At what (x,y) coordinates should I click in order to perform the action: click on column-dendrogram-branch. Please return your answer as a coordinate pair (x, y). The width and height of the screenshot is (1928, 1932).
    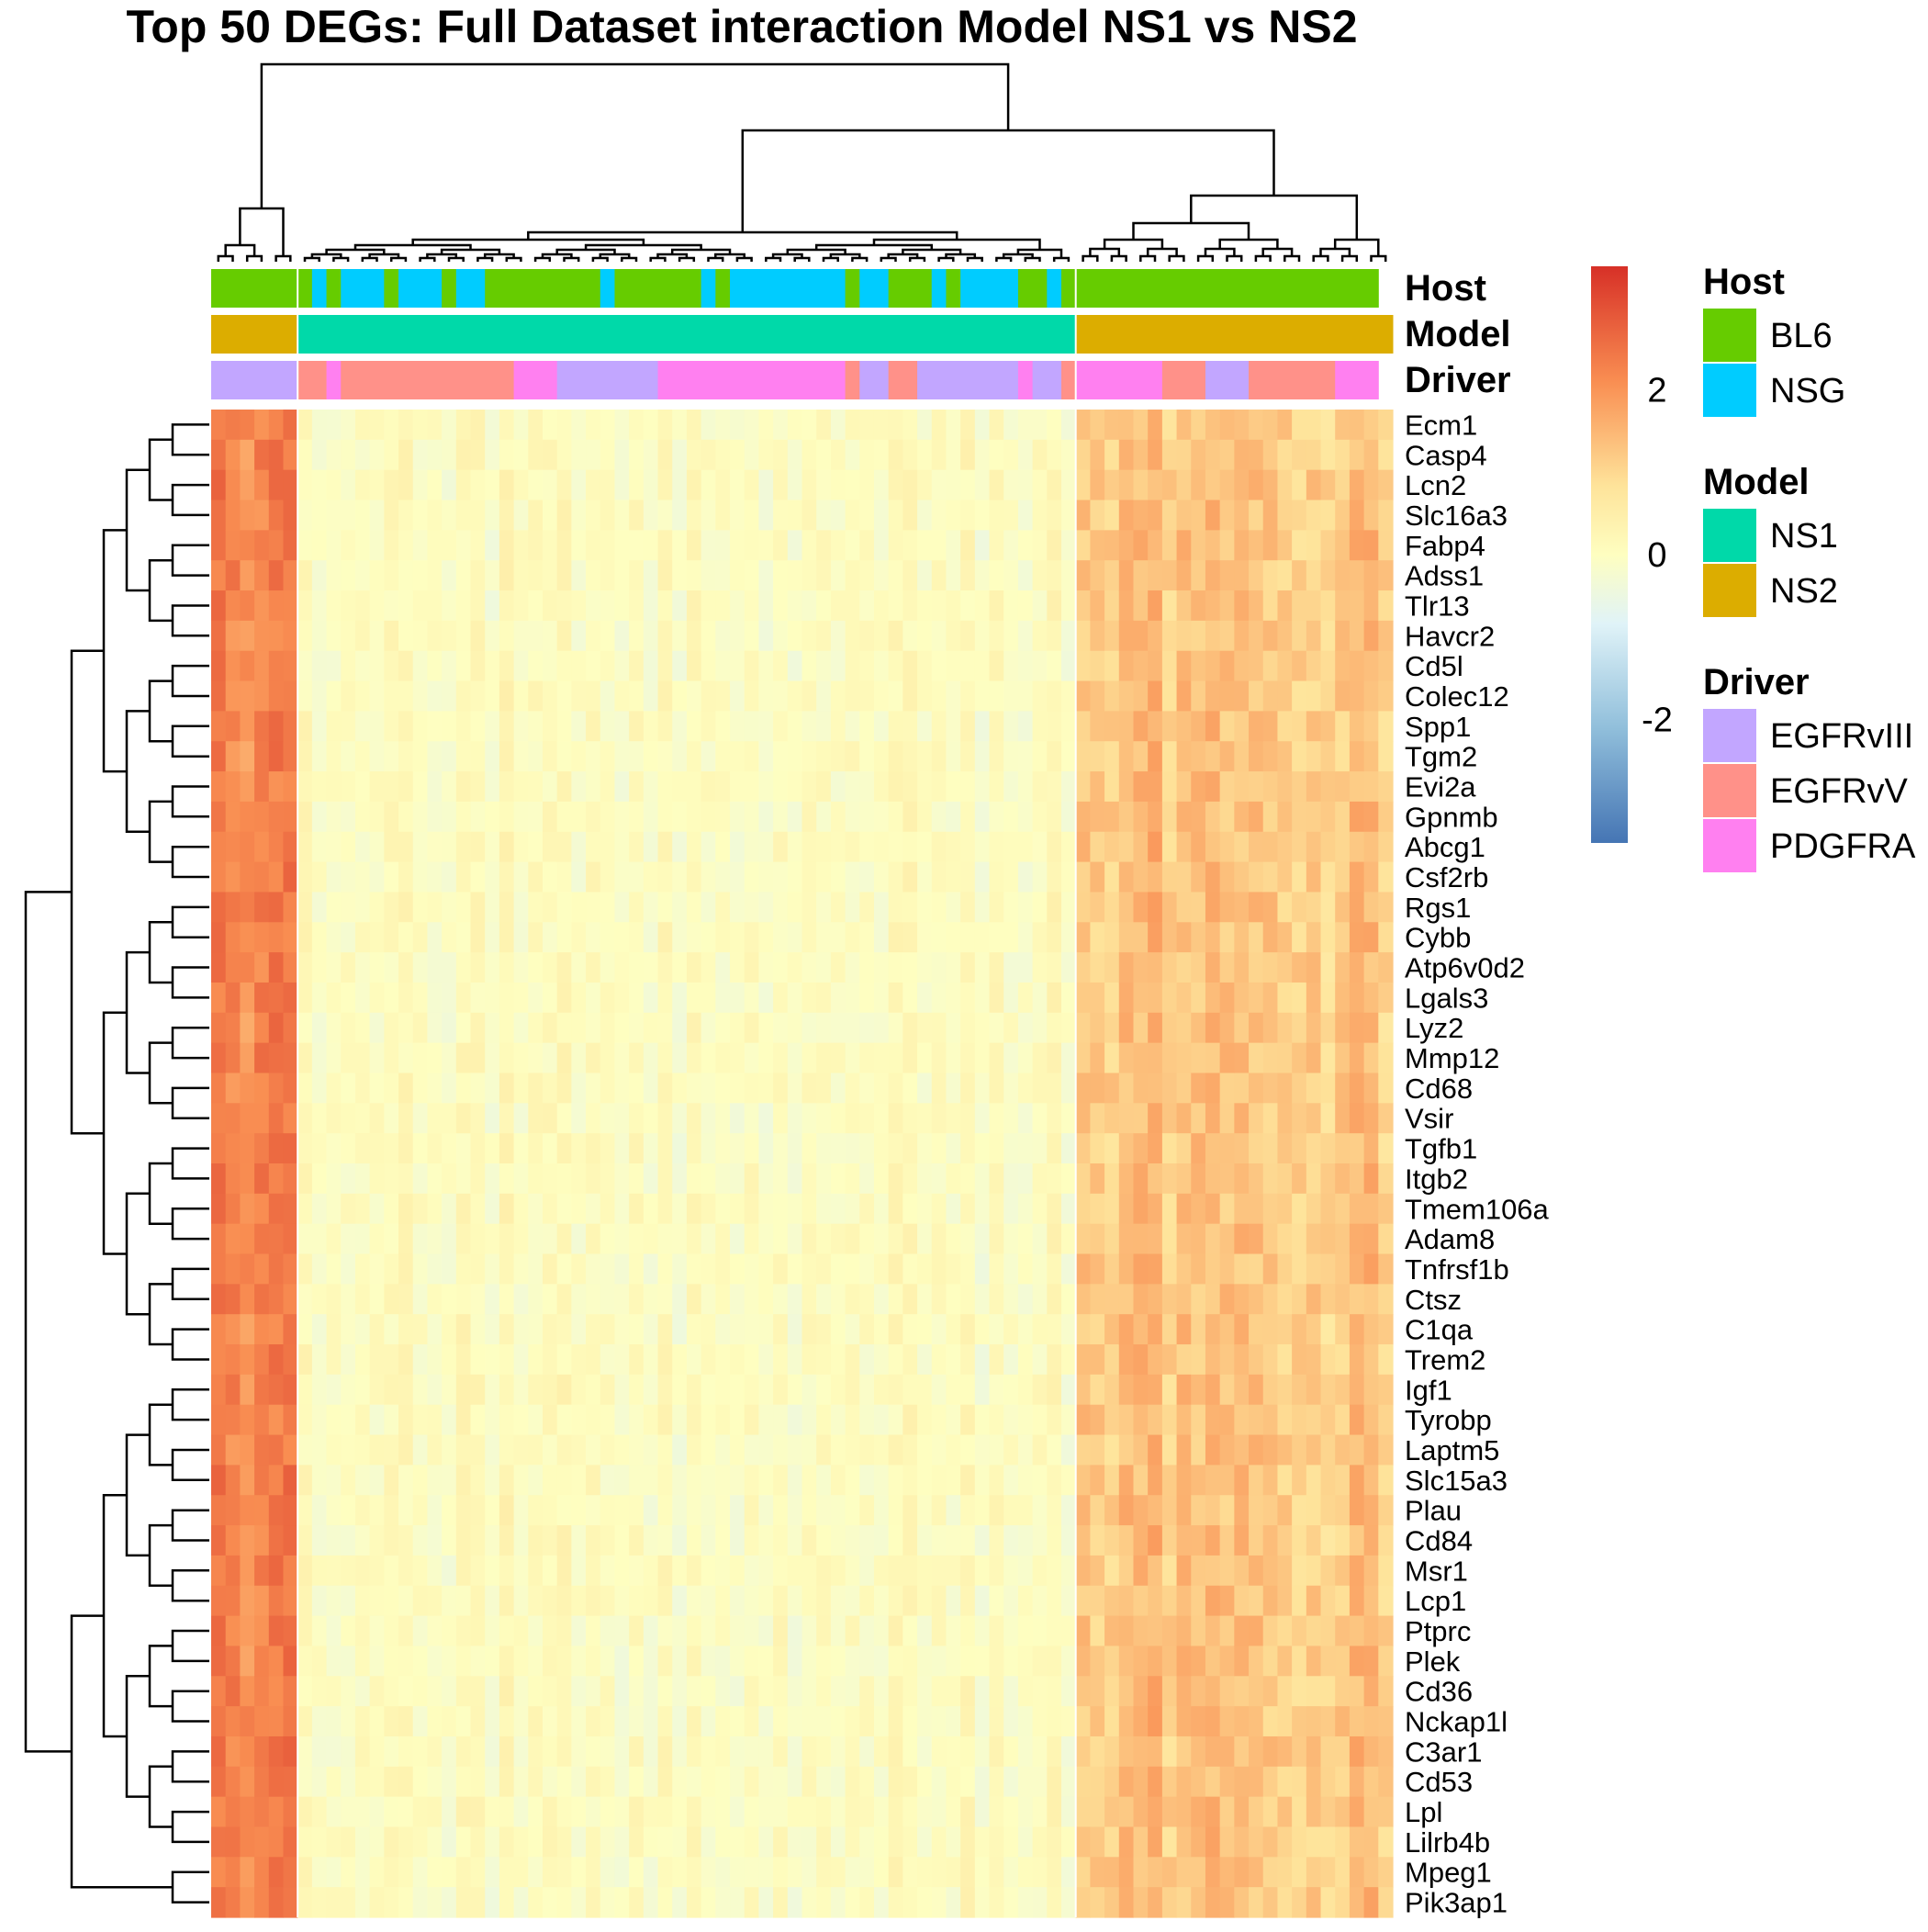
    Looking at the image, I should click on (240, 249).